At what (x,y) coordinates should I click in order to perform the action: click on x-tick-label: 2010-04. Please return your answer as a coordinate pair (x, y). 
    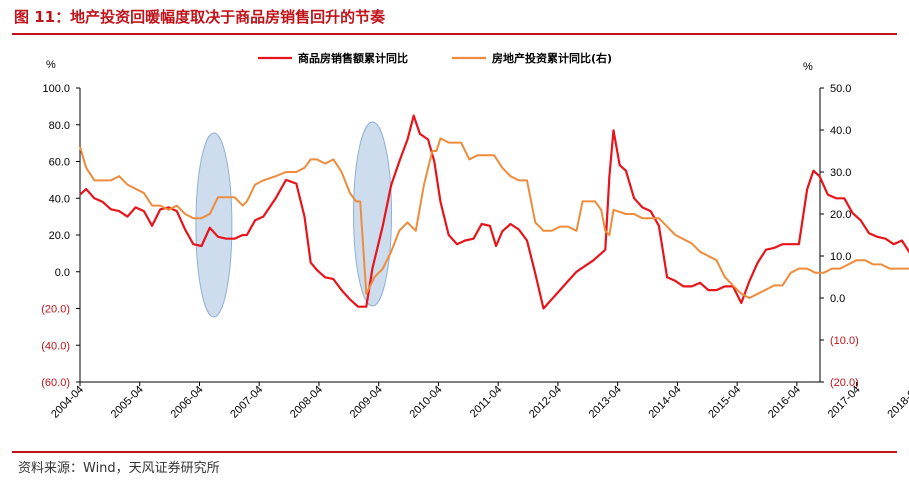
    Looking at the image, I should click on (426, 402).